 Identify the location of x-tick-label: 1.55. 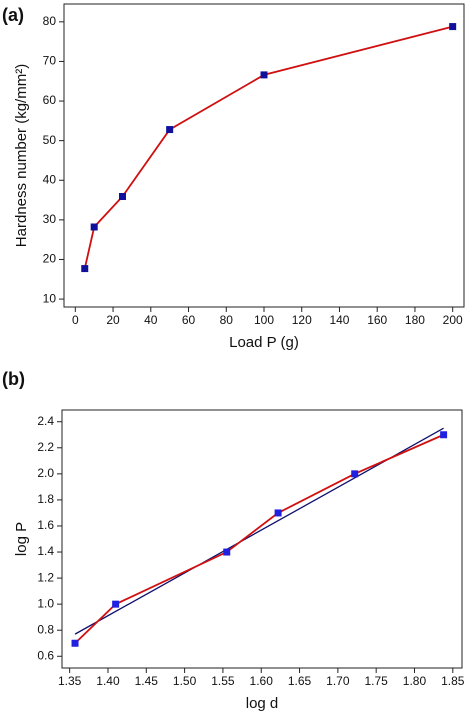
(223, 681).